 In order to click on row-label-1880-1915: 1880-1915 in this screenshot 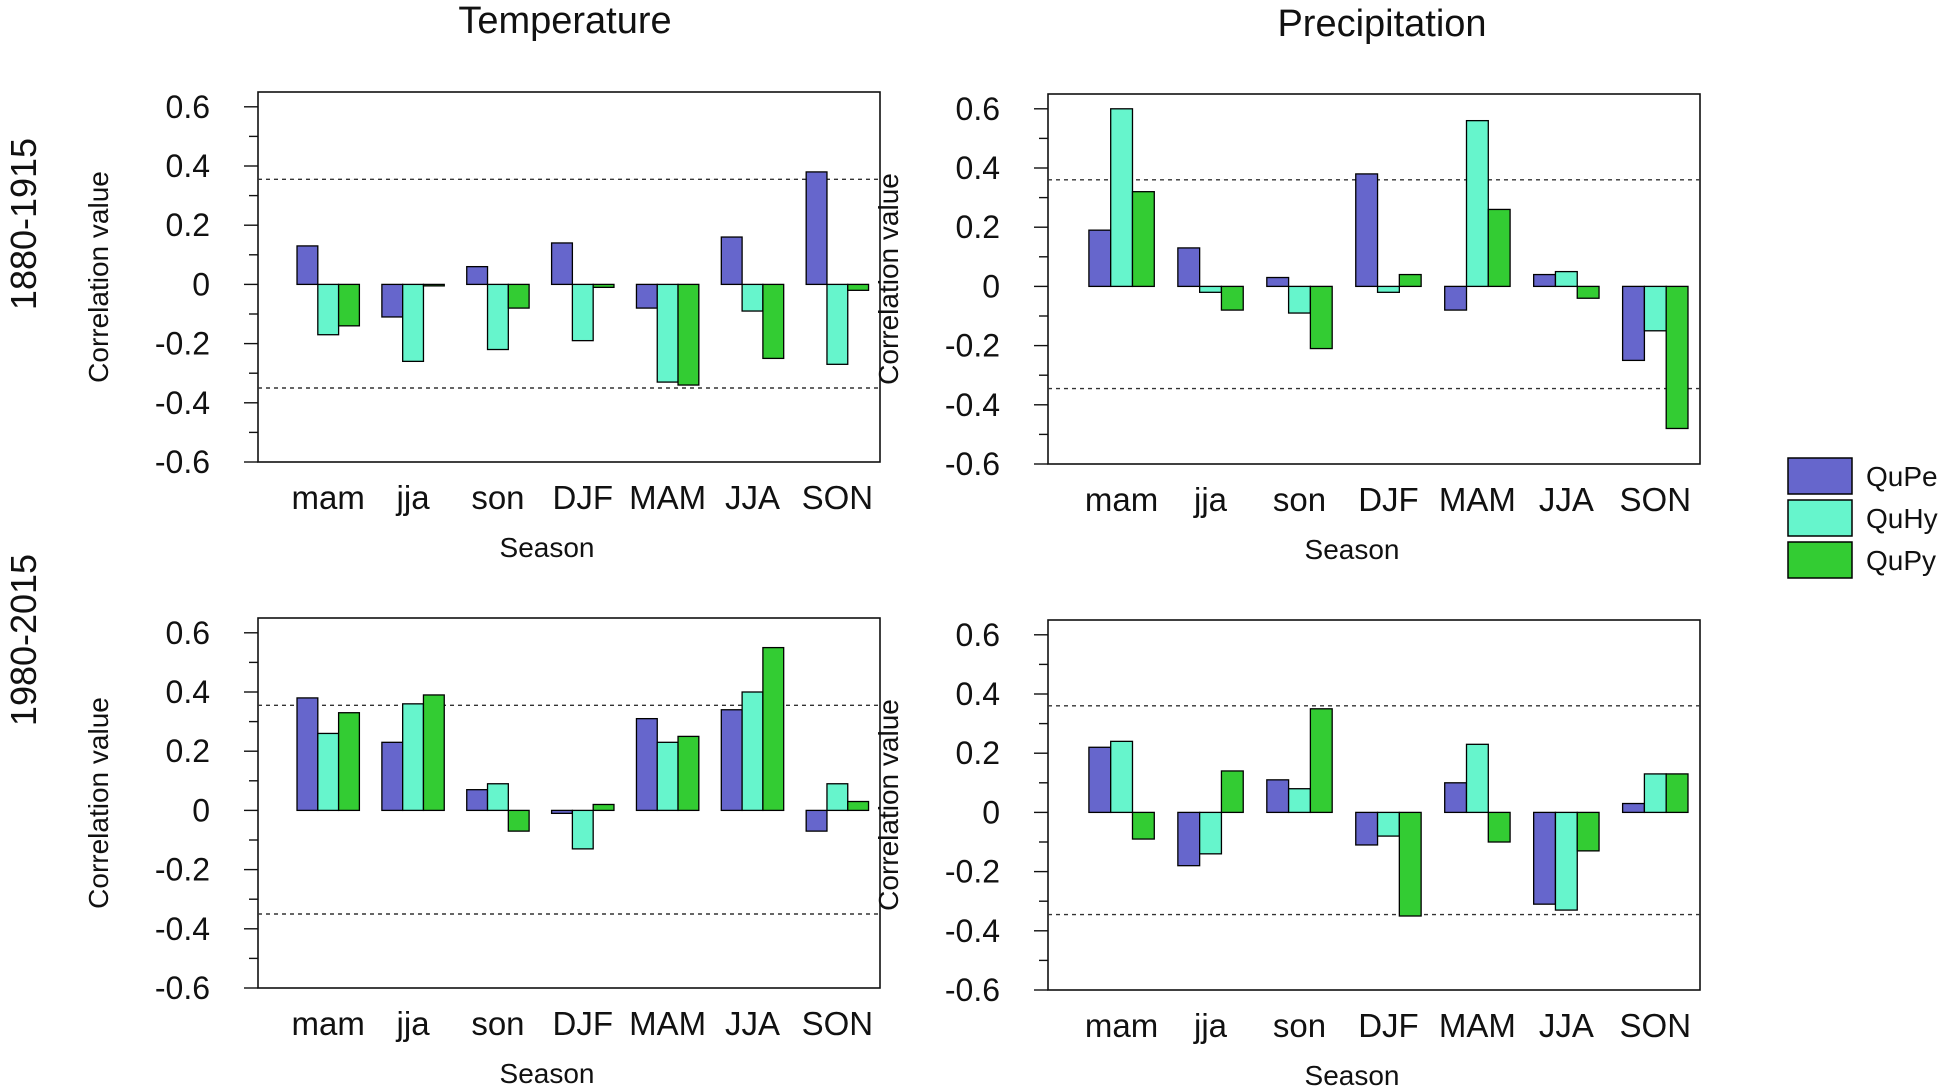, I will do `click(23, 224)`.